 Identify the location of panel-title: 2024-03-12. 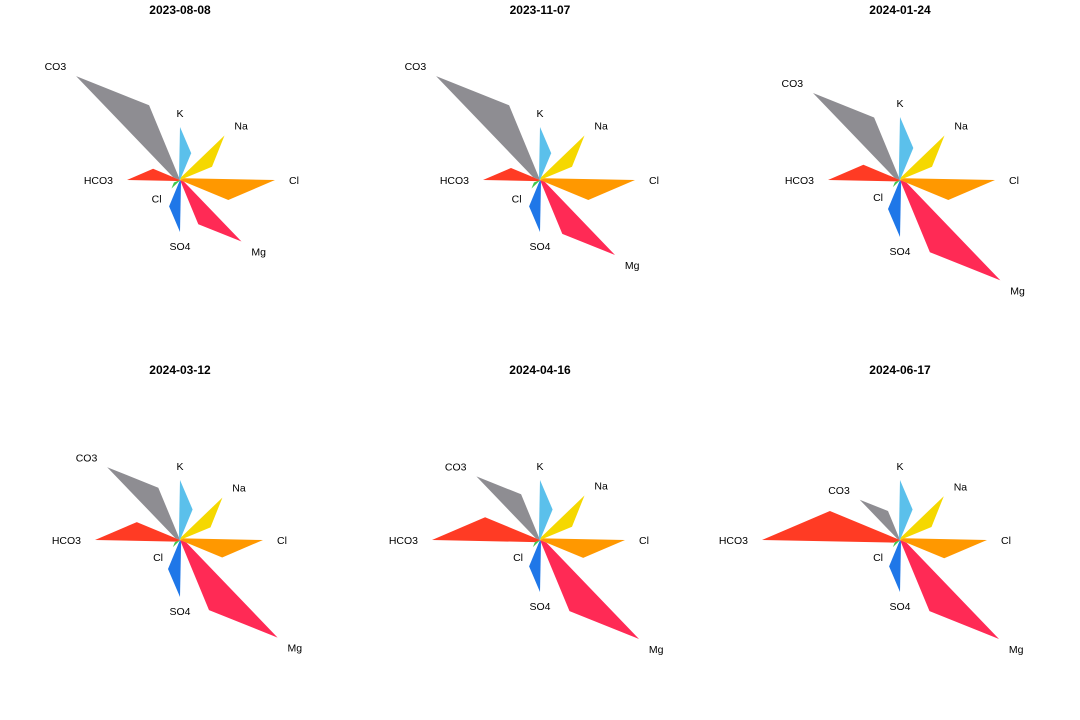
(180, 370).